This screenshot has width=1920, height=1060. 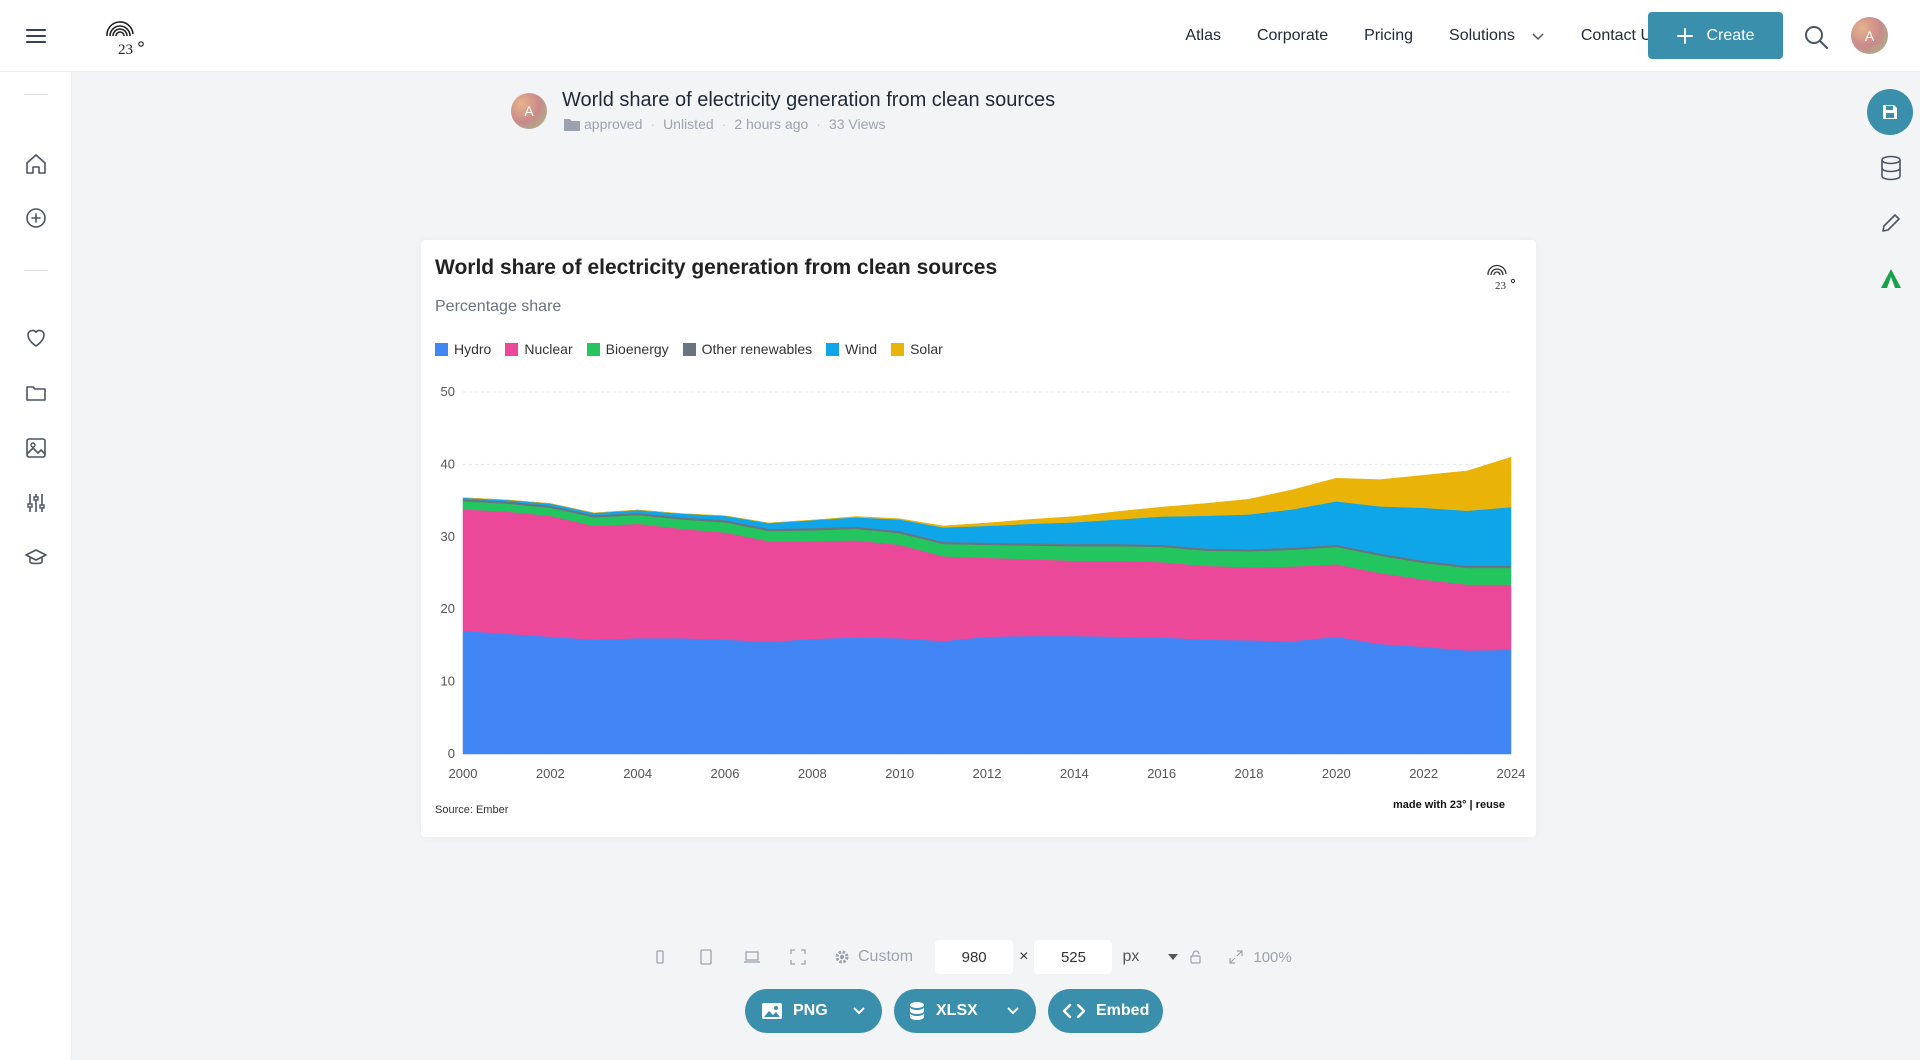 I want to click on embed-button: Embed, so click(x=1105, y=1011).